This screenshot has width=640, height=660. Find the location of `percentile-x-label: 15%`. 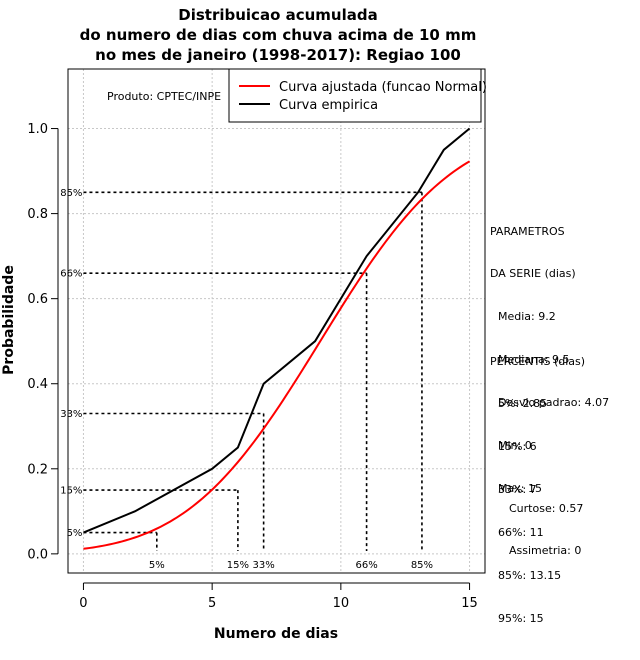

percentile-x-label: 15% is located at coordinates (238, 565).